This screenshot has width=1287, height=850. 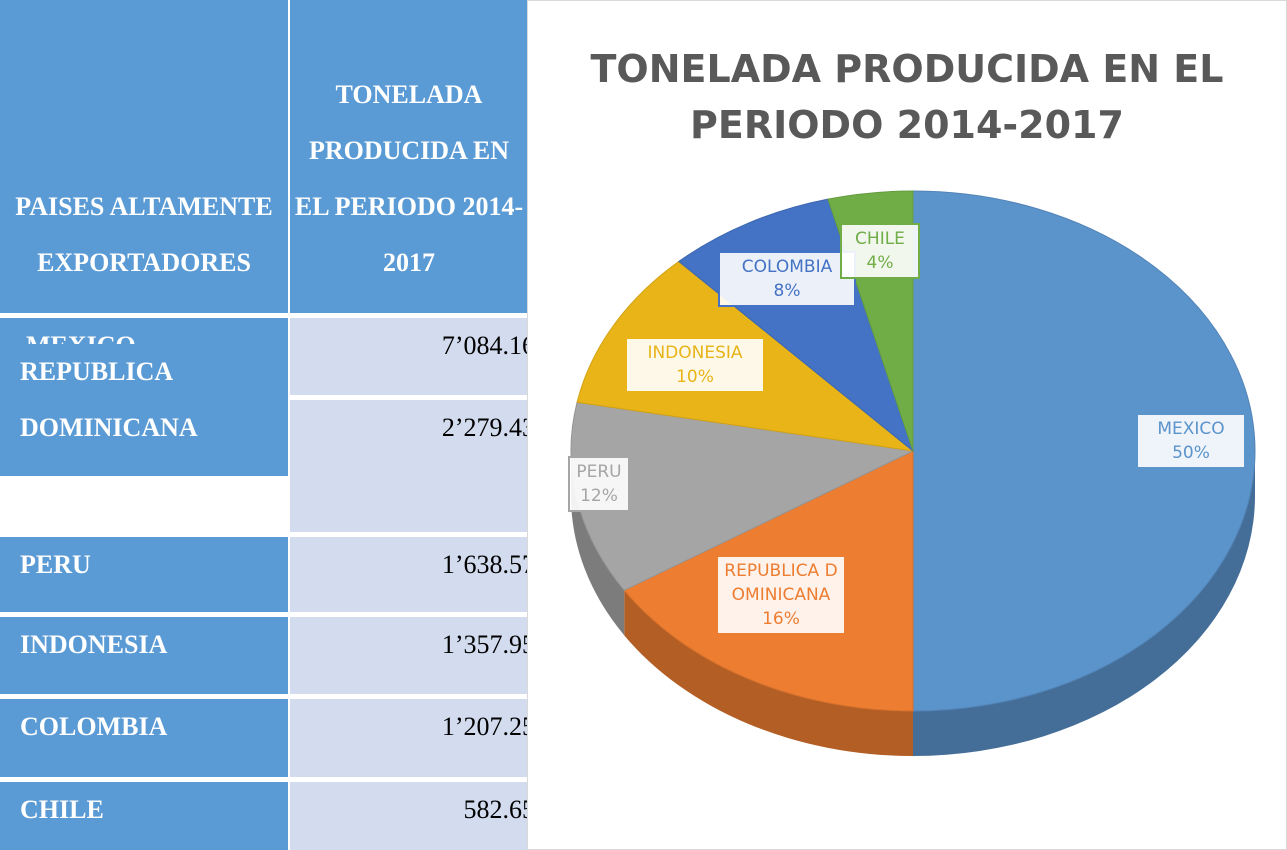 I want to click on data-label: INDONESIA 10%, so click(x=695, y=365).